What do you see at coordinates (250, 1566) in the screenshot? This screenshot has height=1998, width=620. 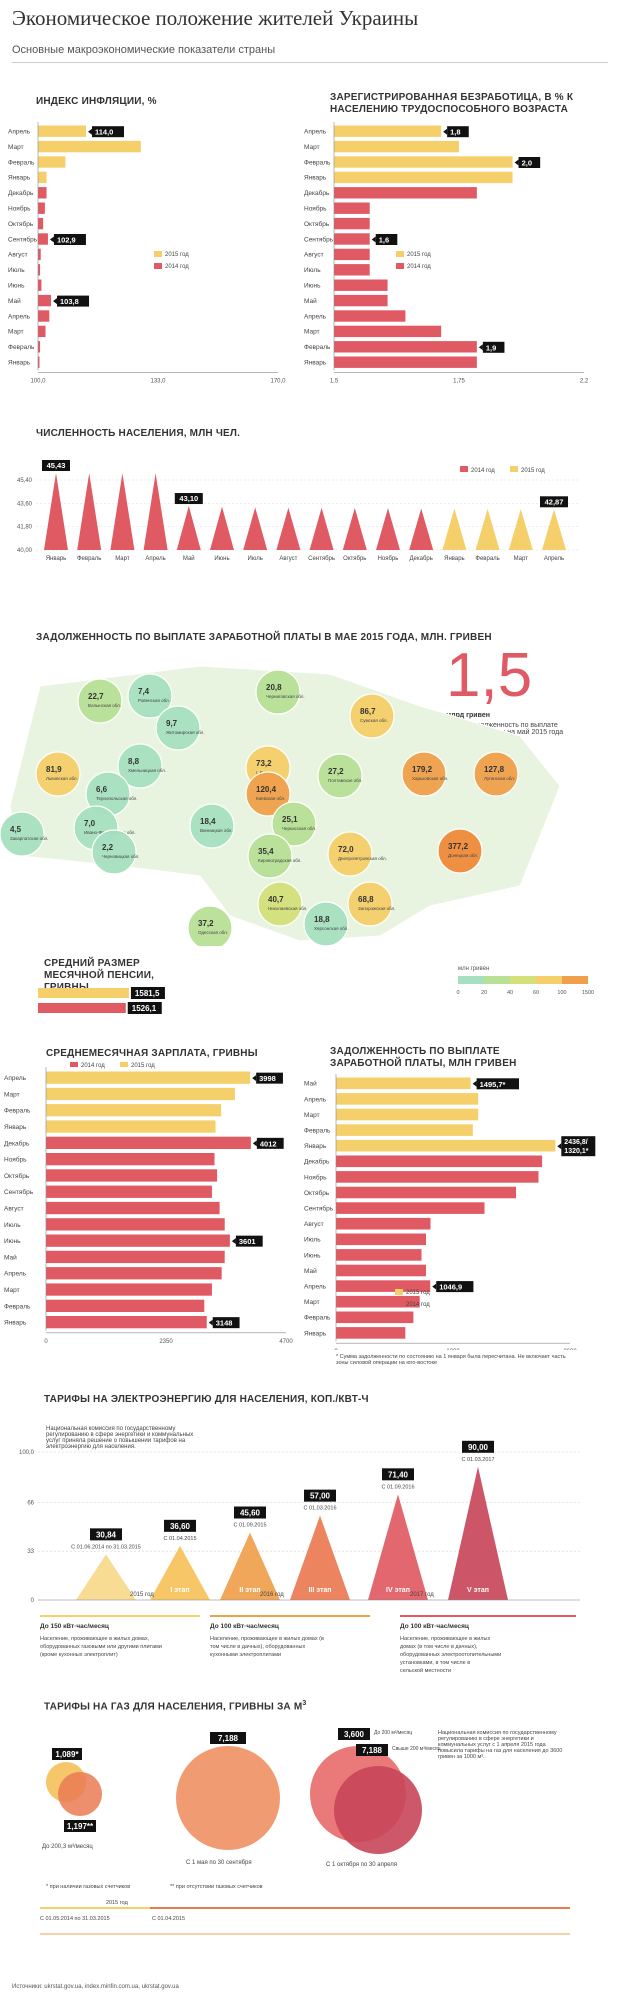 I see `tariff-bar` at bounding box center [250, 1566].